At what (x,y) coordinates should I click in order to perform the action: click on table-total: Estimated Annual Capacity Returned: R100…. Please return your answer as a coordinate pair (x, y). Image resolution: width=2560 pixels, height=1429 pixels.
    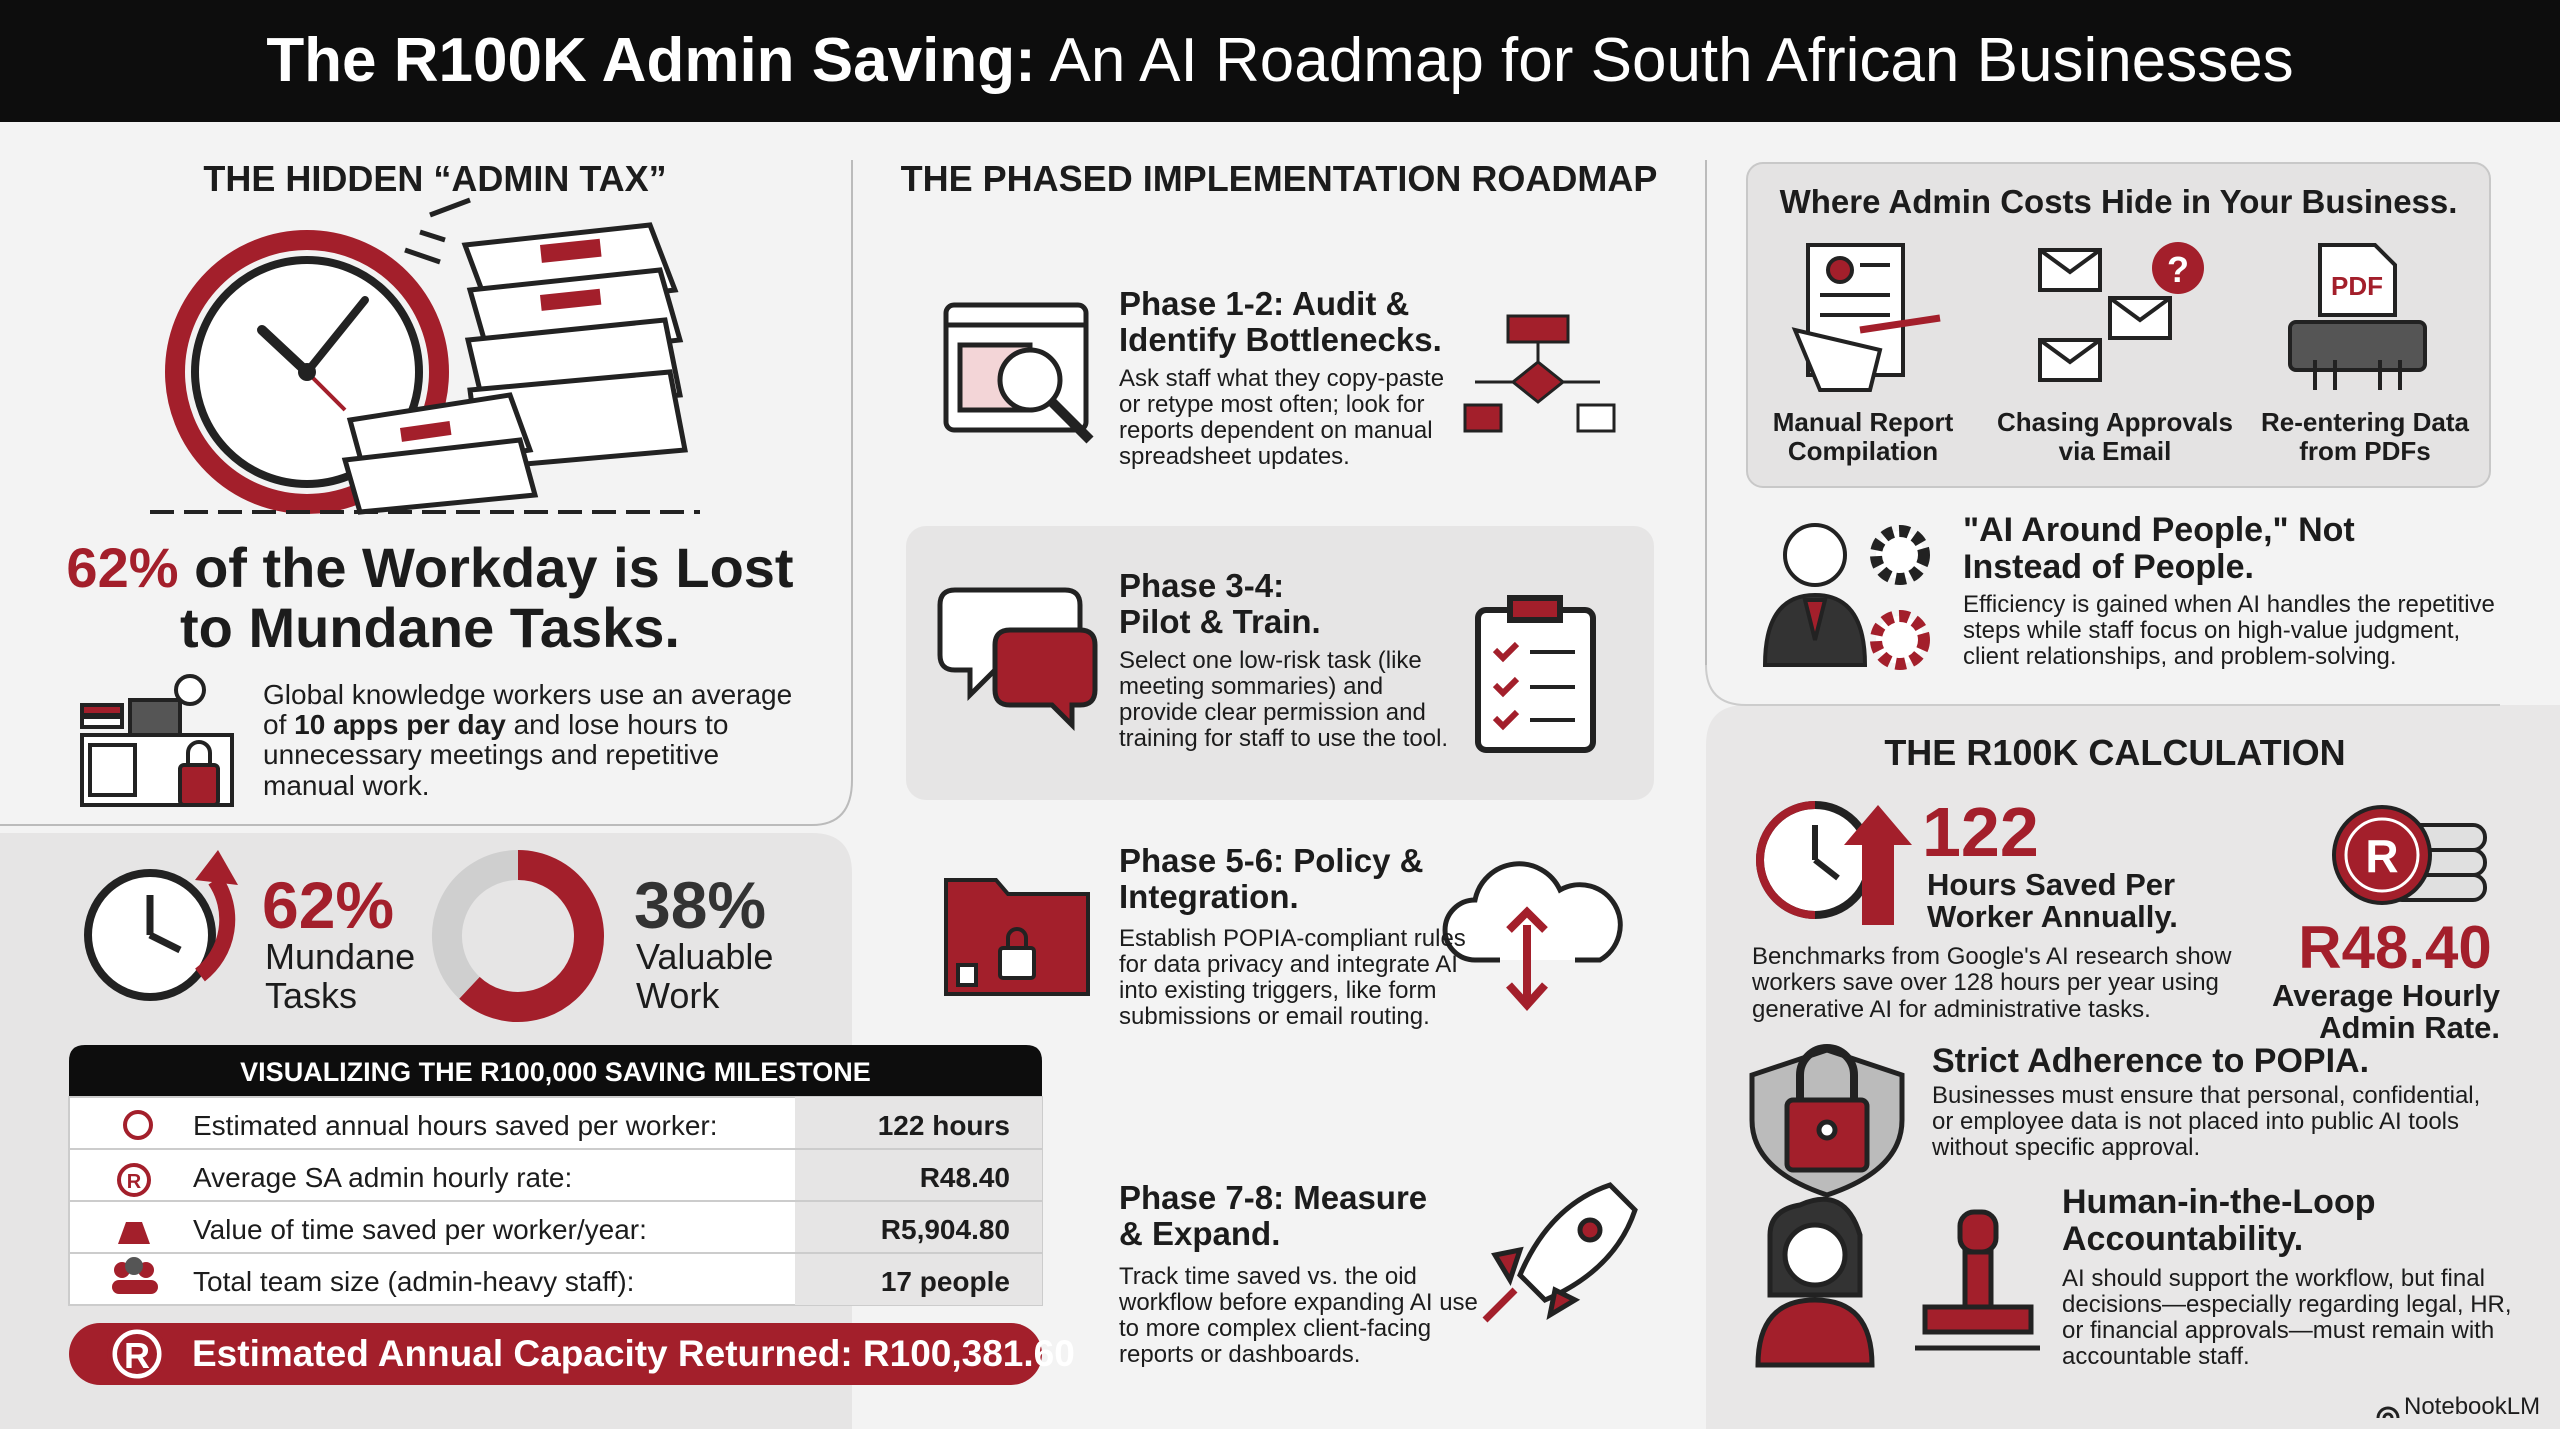
    Looking at the image, I should click on (633, 1353).